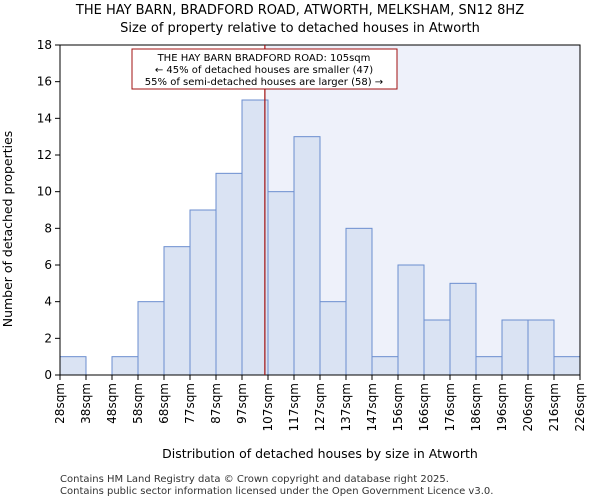 This screenshot has height=500, width=600. What do you see at coordinates (333, 338) in the screenshot?
I see `bar-127sqm` at bounding box center [333, 338].